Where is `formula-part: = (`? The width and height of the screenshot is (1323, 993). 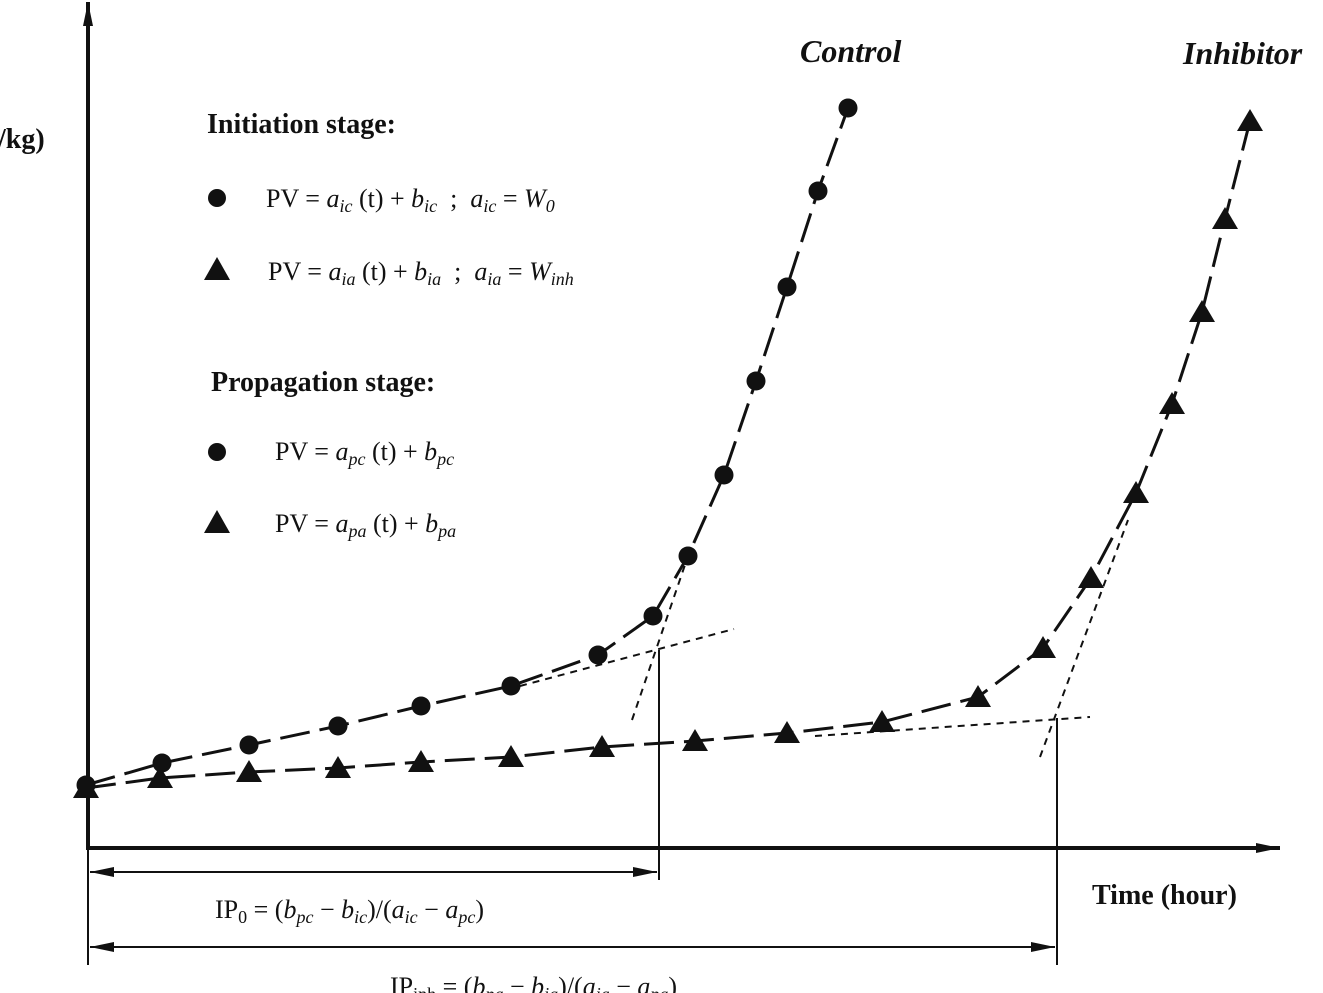 formula-part: = ( is located at coordinates (454, 982).